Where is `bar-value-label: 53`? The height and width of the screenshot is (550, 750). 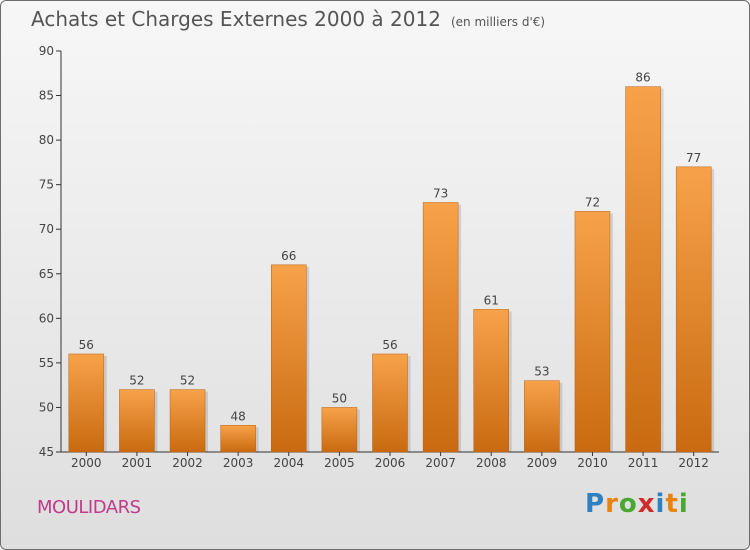 bar-value-label: 53 is located at coordinates (541, 372).